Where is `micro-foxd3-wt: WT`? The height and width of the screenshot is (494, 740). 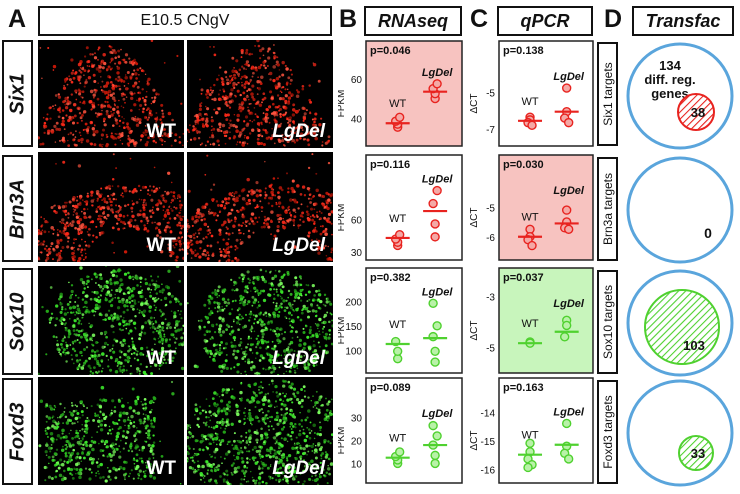 micro-foxd3-wt: WT is located at coordinates (111, 431).